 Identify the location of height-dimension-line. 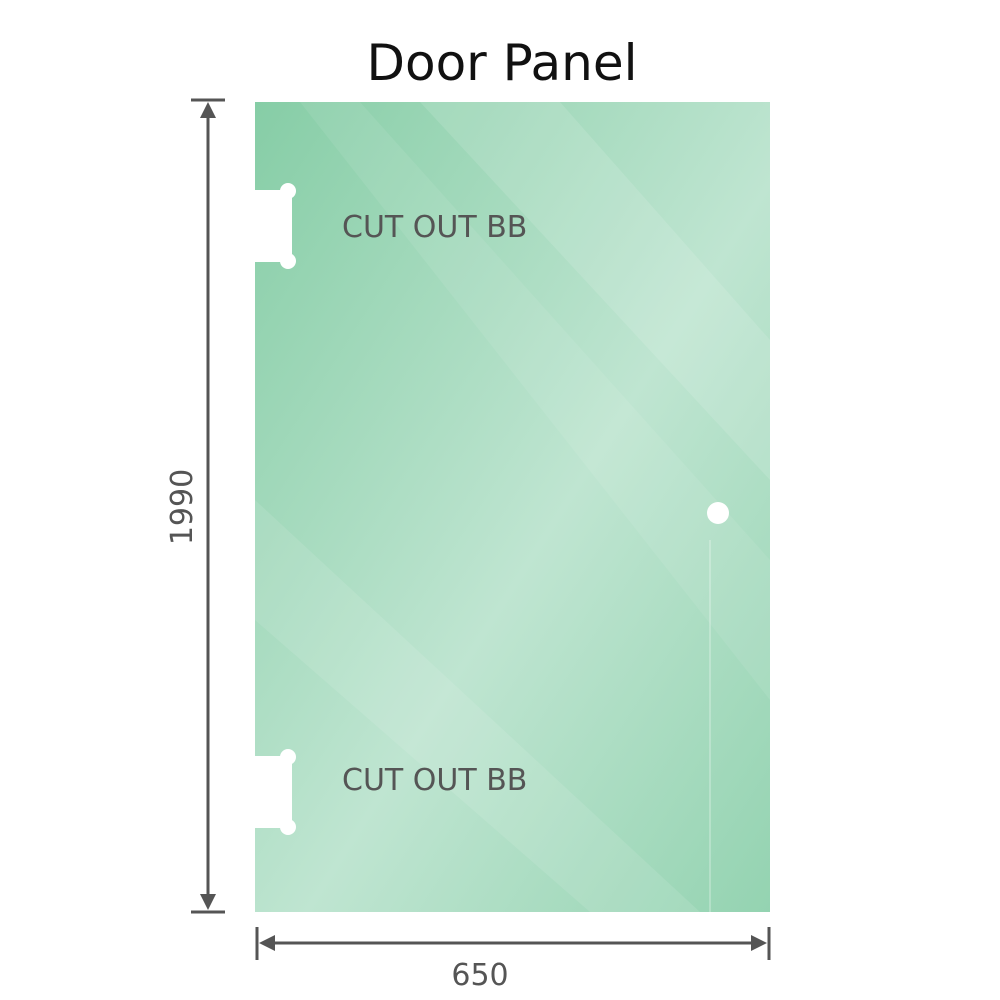
(208, 506).